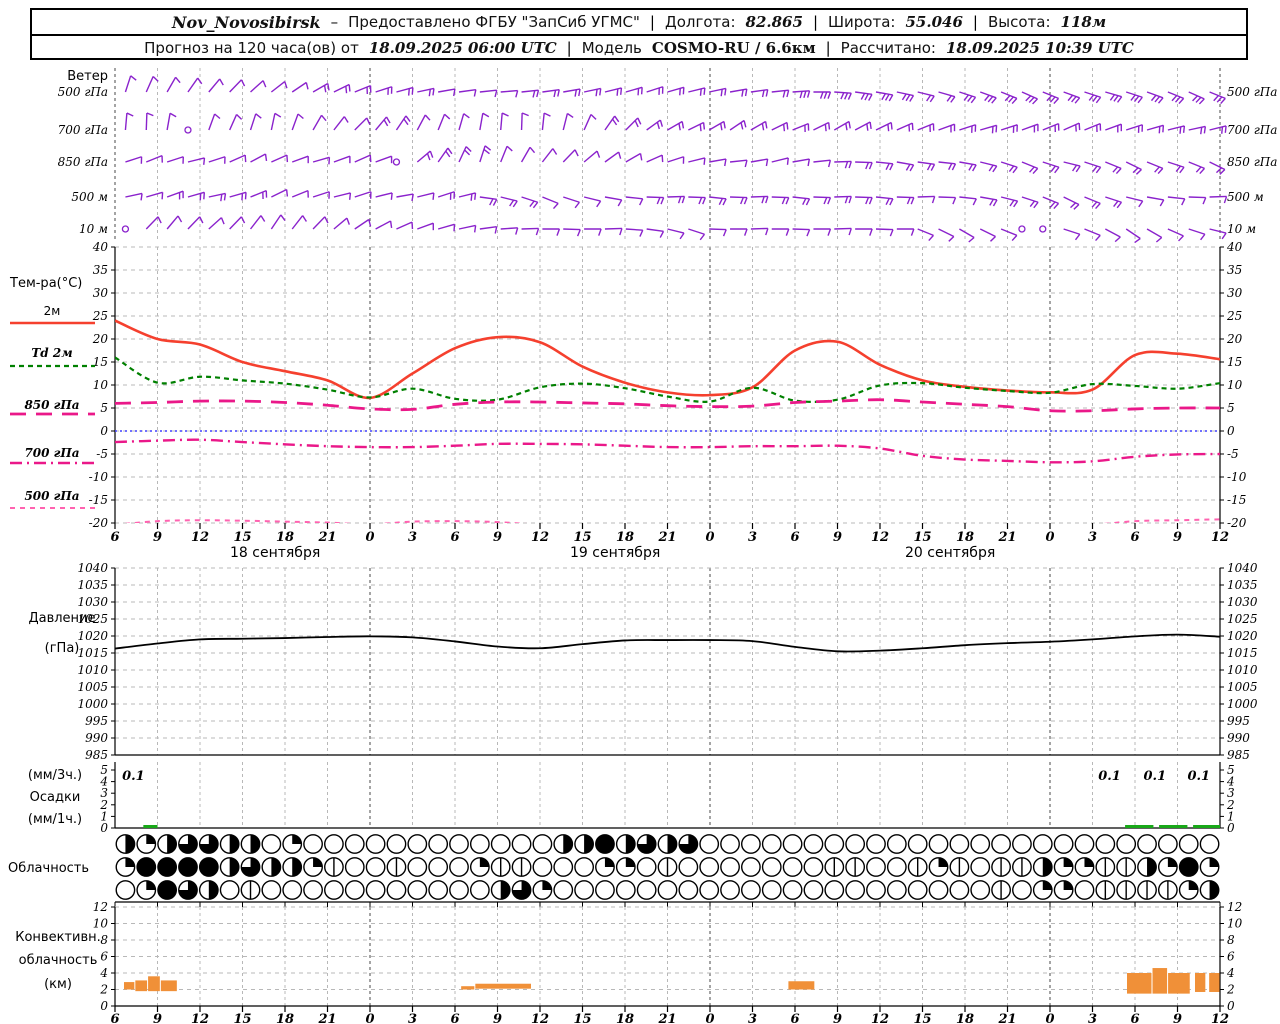 This screenshot has height=1024, width=1280. I want to click on temp-legend-label: 2м, so click(52, 311).